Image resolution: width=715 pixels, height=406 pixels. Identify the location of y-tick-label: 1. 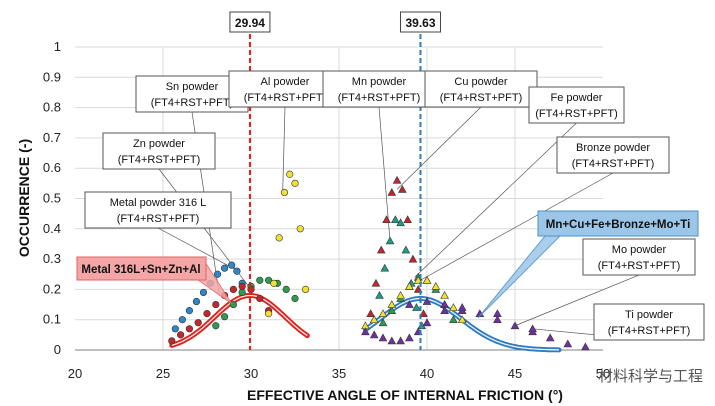
(57, 46).